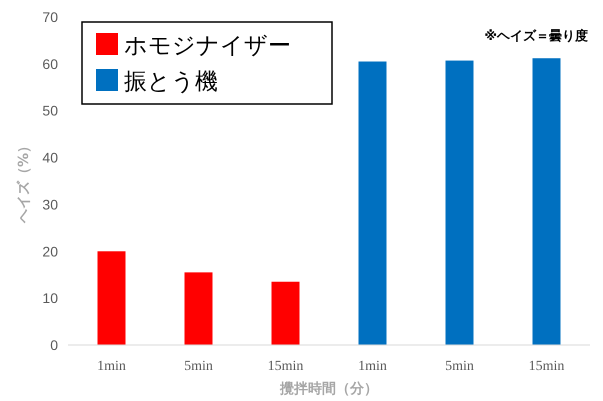 The image size is (603, 401). I want to click on annotation: ※ヘイズ＝曇り度, so click(536, 36).